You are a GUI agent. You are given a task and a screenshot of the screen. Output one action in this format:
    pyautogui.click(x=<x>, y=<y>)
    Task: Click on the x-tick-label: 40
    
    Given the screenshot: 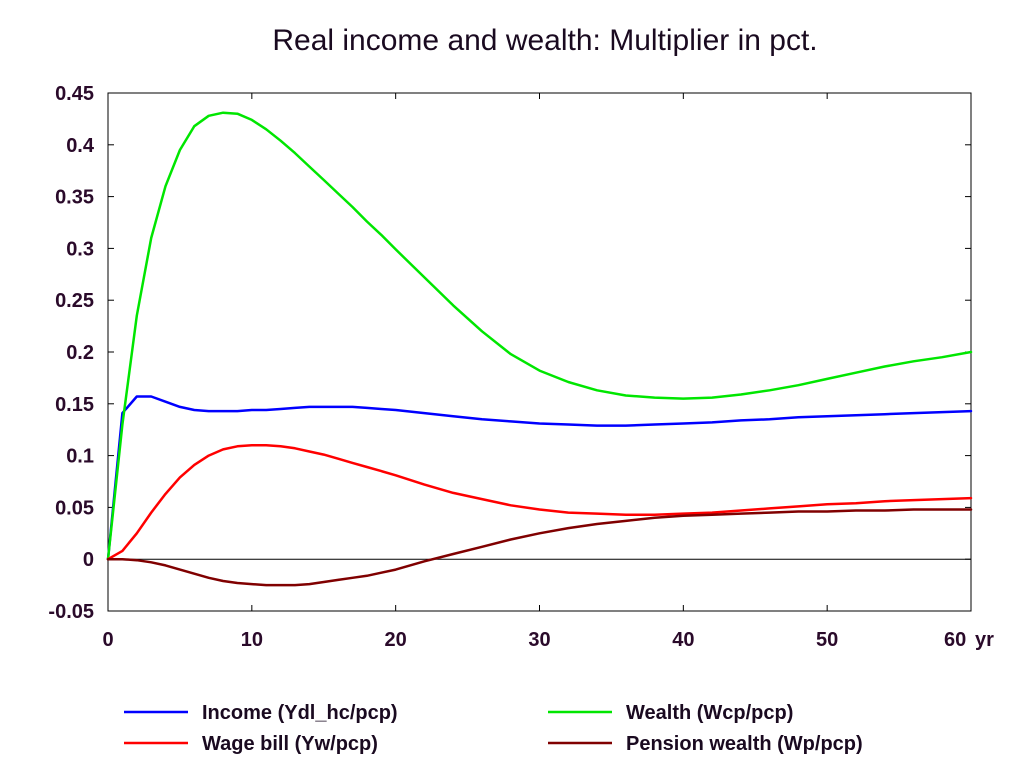 What is the action you would take?
    pyautogui.click(x=683, y=640)
    